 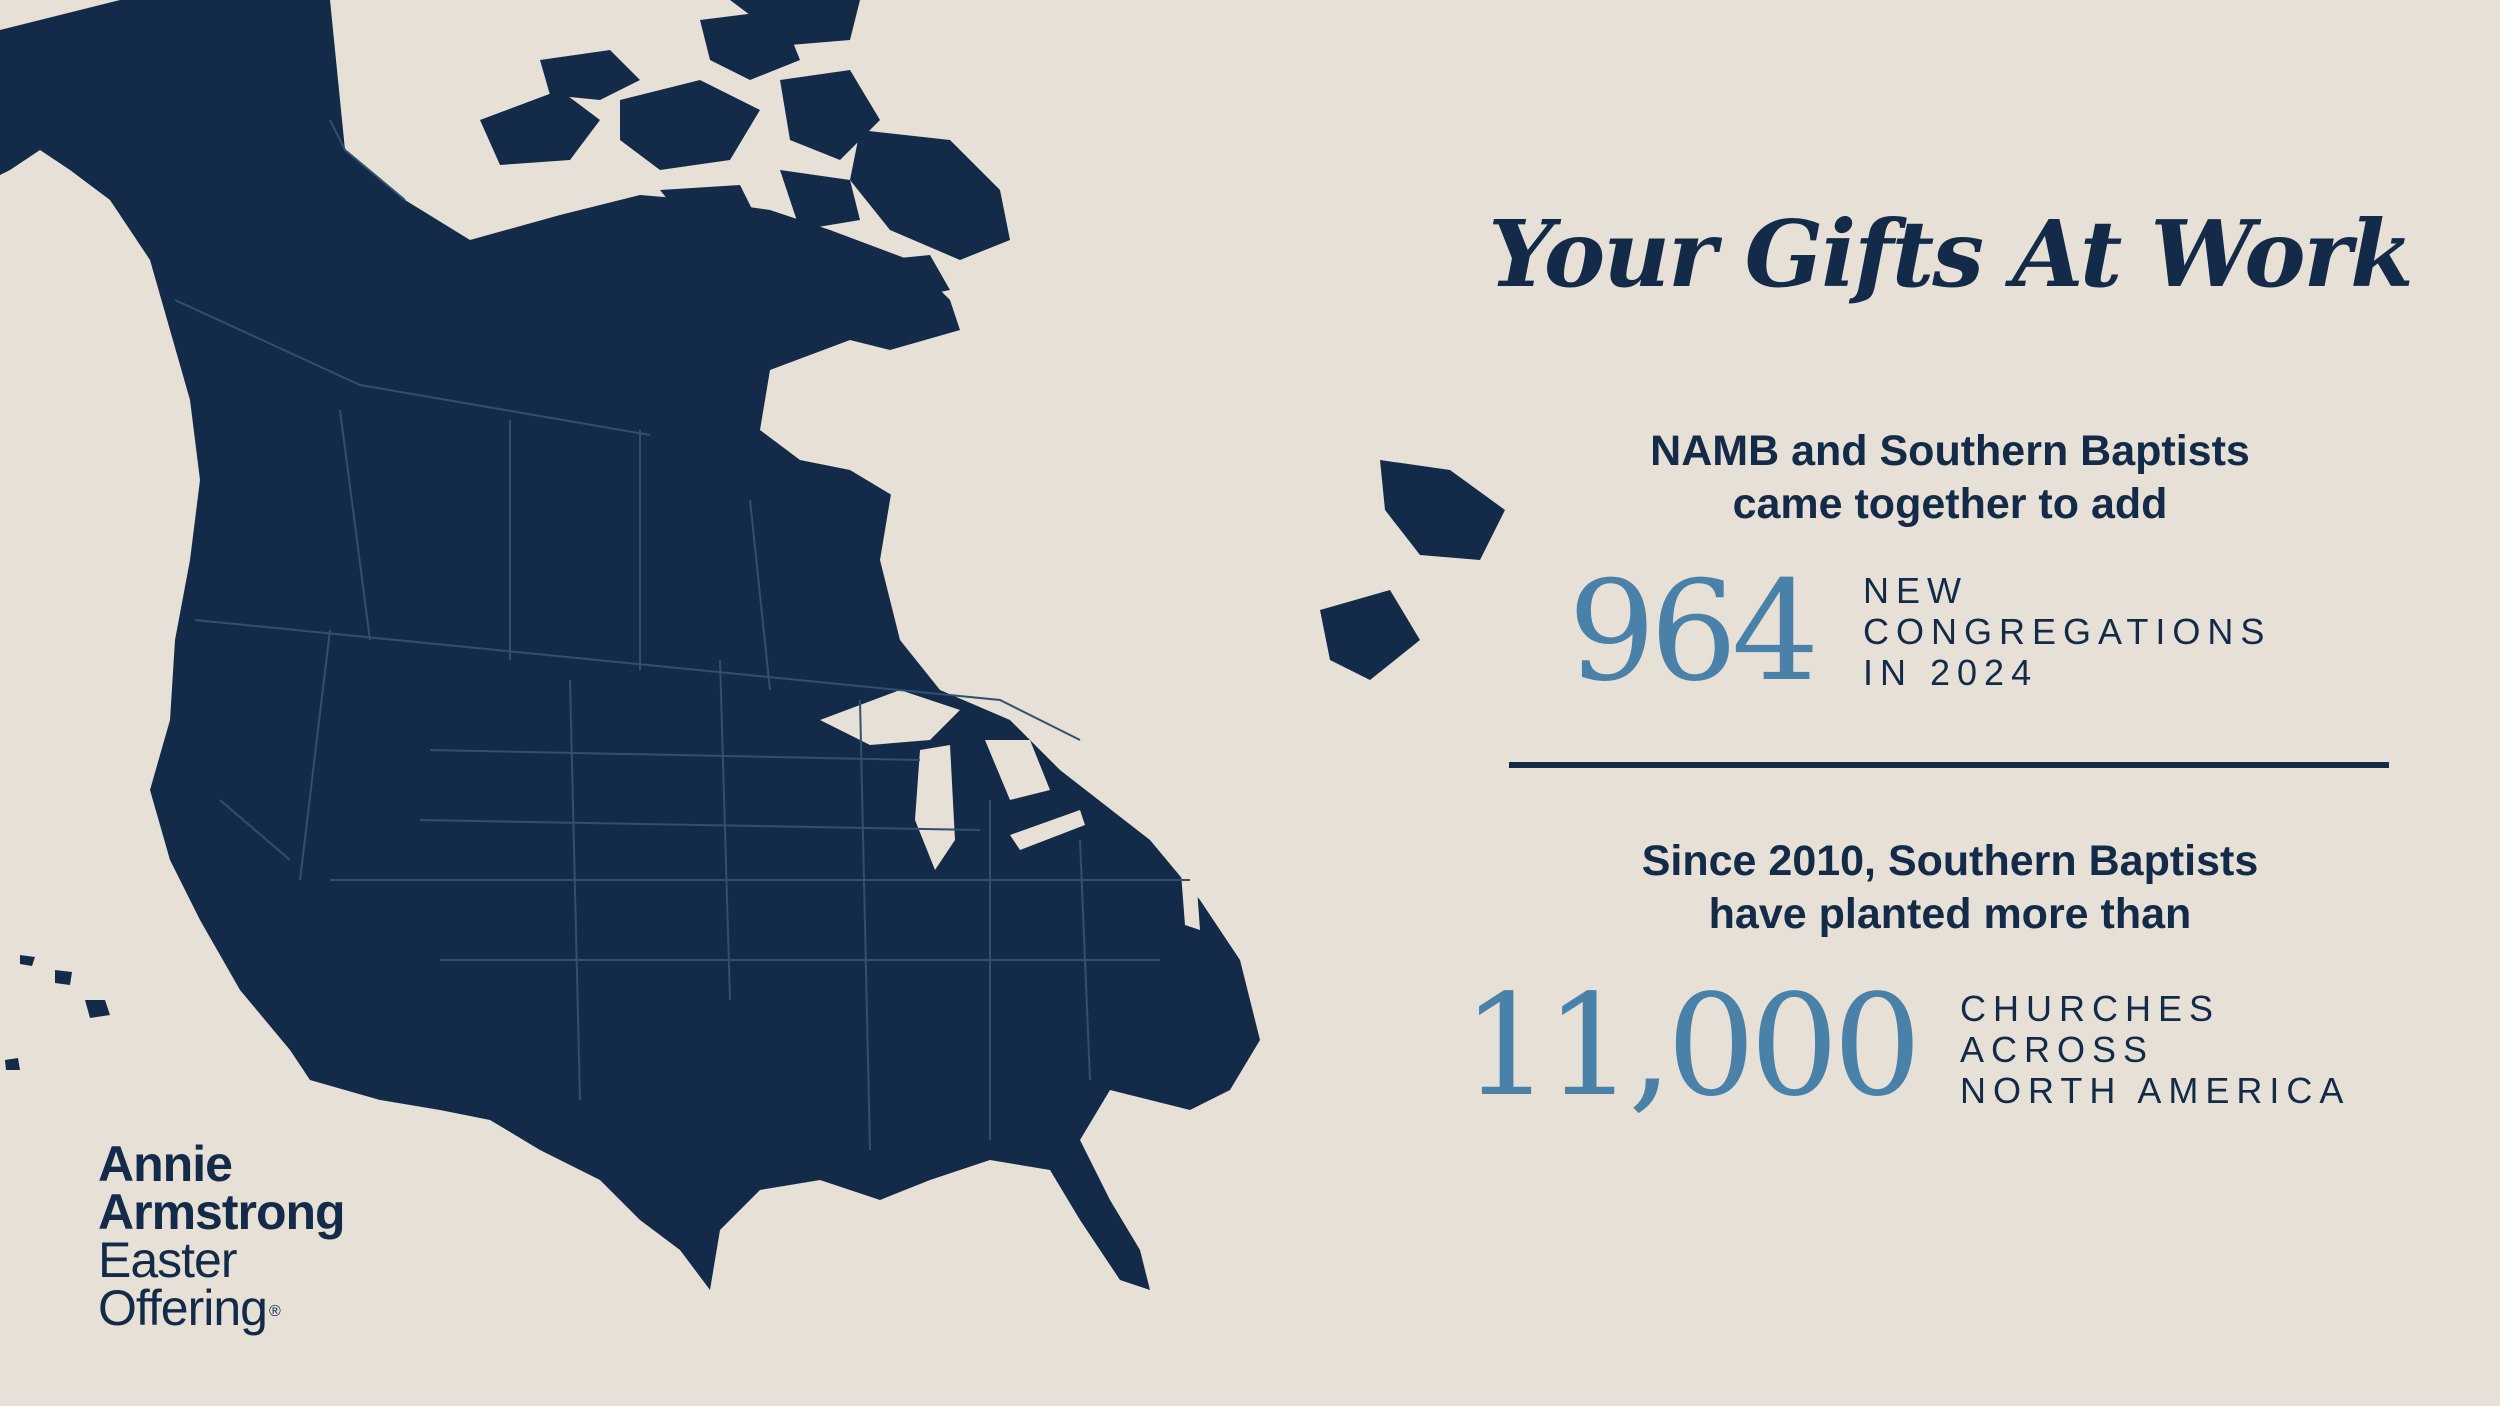 I want to click on stat-2-number: 11,000, so click(x=1692, y=1046).